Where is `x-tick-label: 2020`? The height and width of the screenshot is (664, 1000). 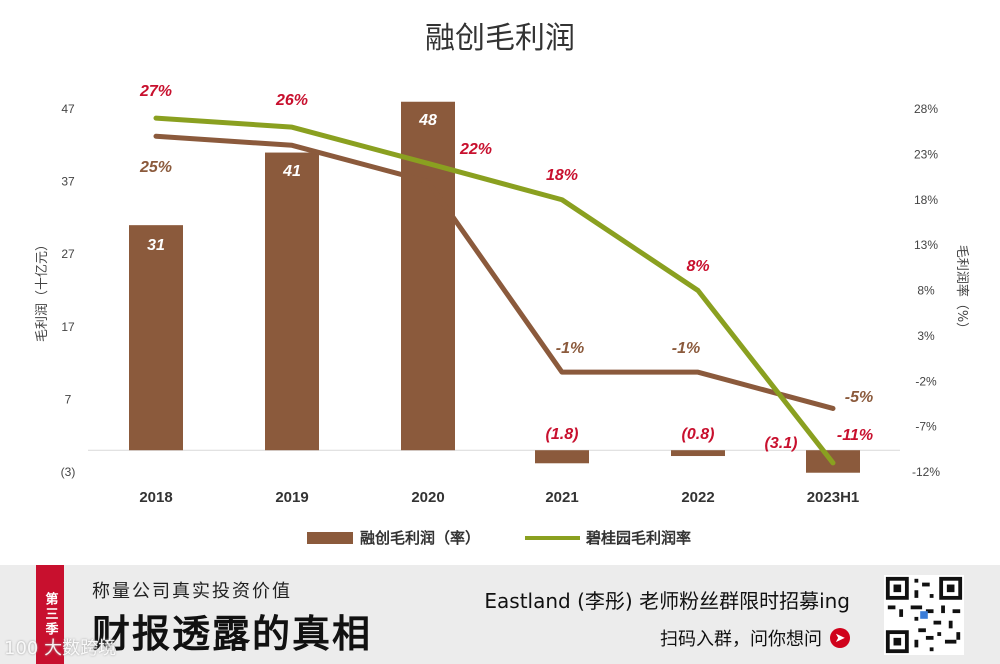 x-tick-label: 2020 is located at coordinates (427, 497).